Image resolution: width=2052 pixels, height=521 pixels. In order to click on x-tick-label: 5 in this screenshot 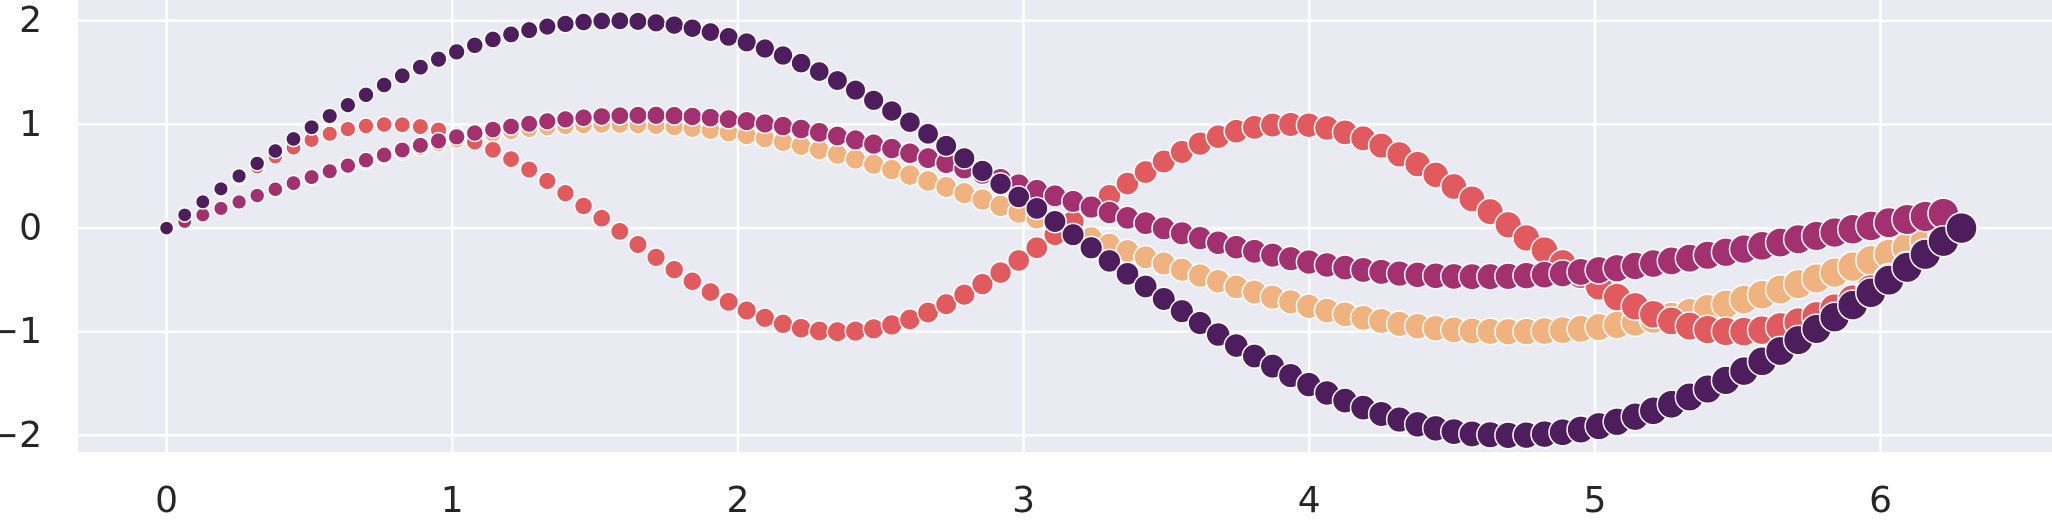, I will do `click(1594, 500)`.